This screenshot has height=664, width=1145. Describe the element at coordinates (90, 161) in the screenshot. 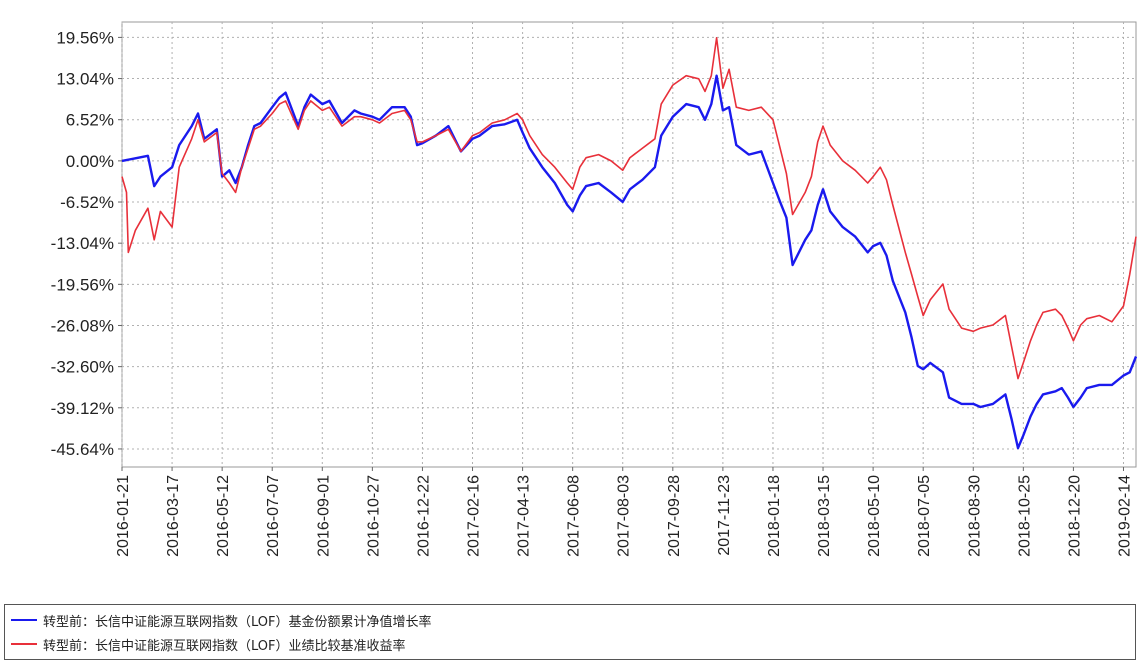

I see `y-tick-label: 0.00%` at that location.